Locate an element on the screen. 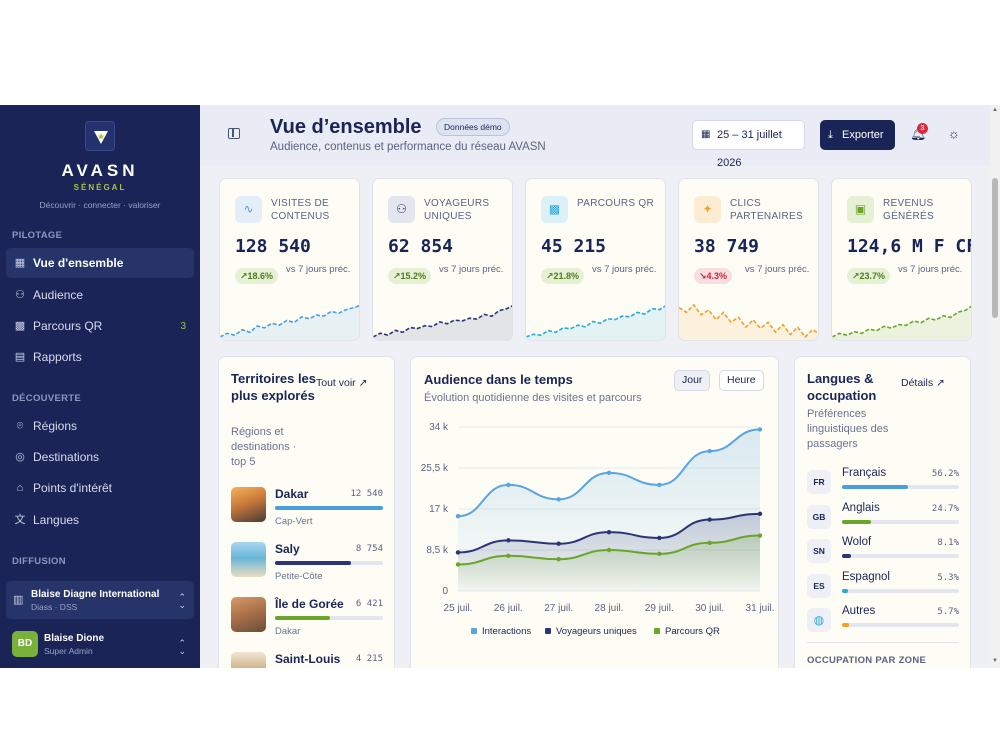 The width and height of the screenshot is (1000, 750). language-code: GB is located at coordinates (819, 516).